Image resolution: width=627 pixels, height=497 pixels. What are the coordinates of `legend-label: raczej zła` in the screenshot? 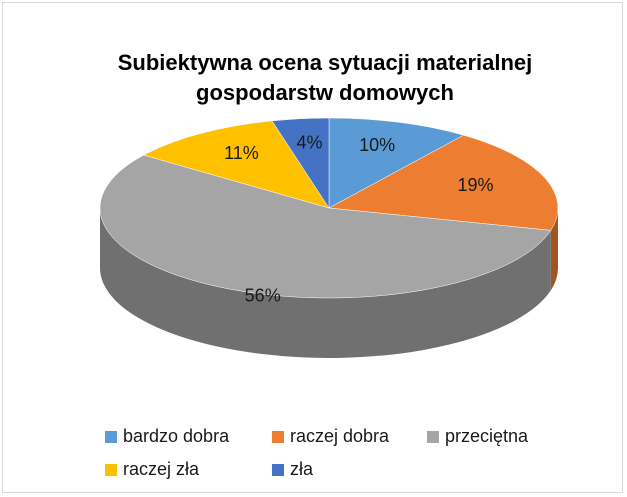 It's located at (161, 469).